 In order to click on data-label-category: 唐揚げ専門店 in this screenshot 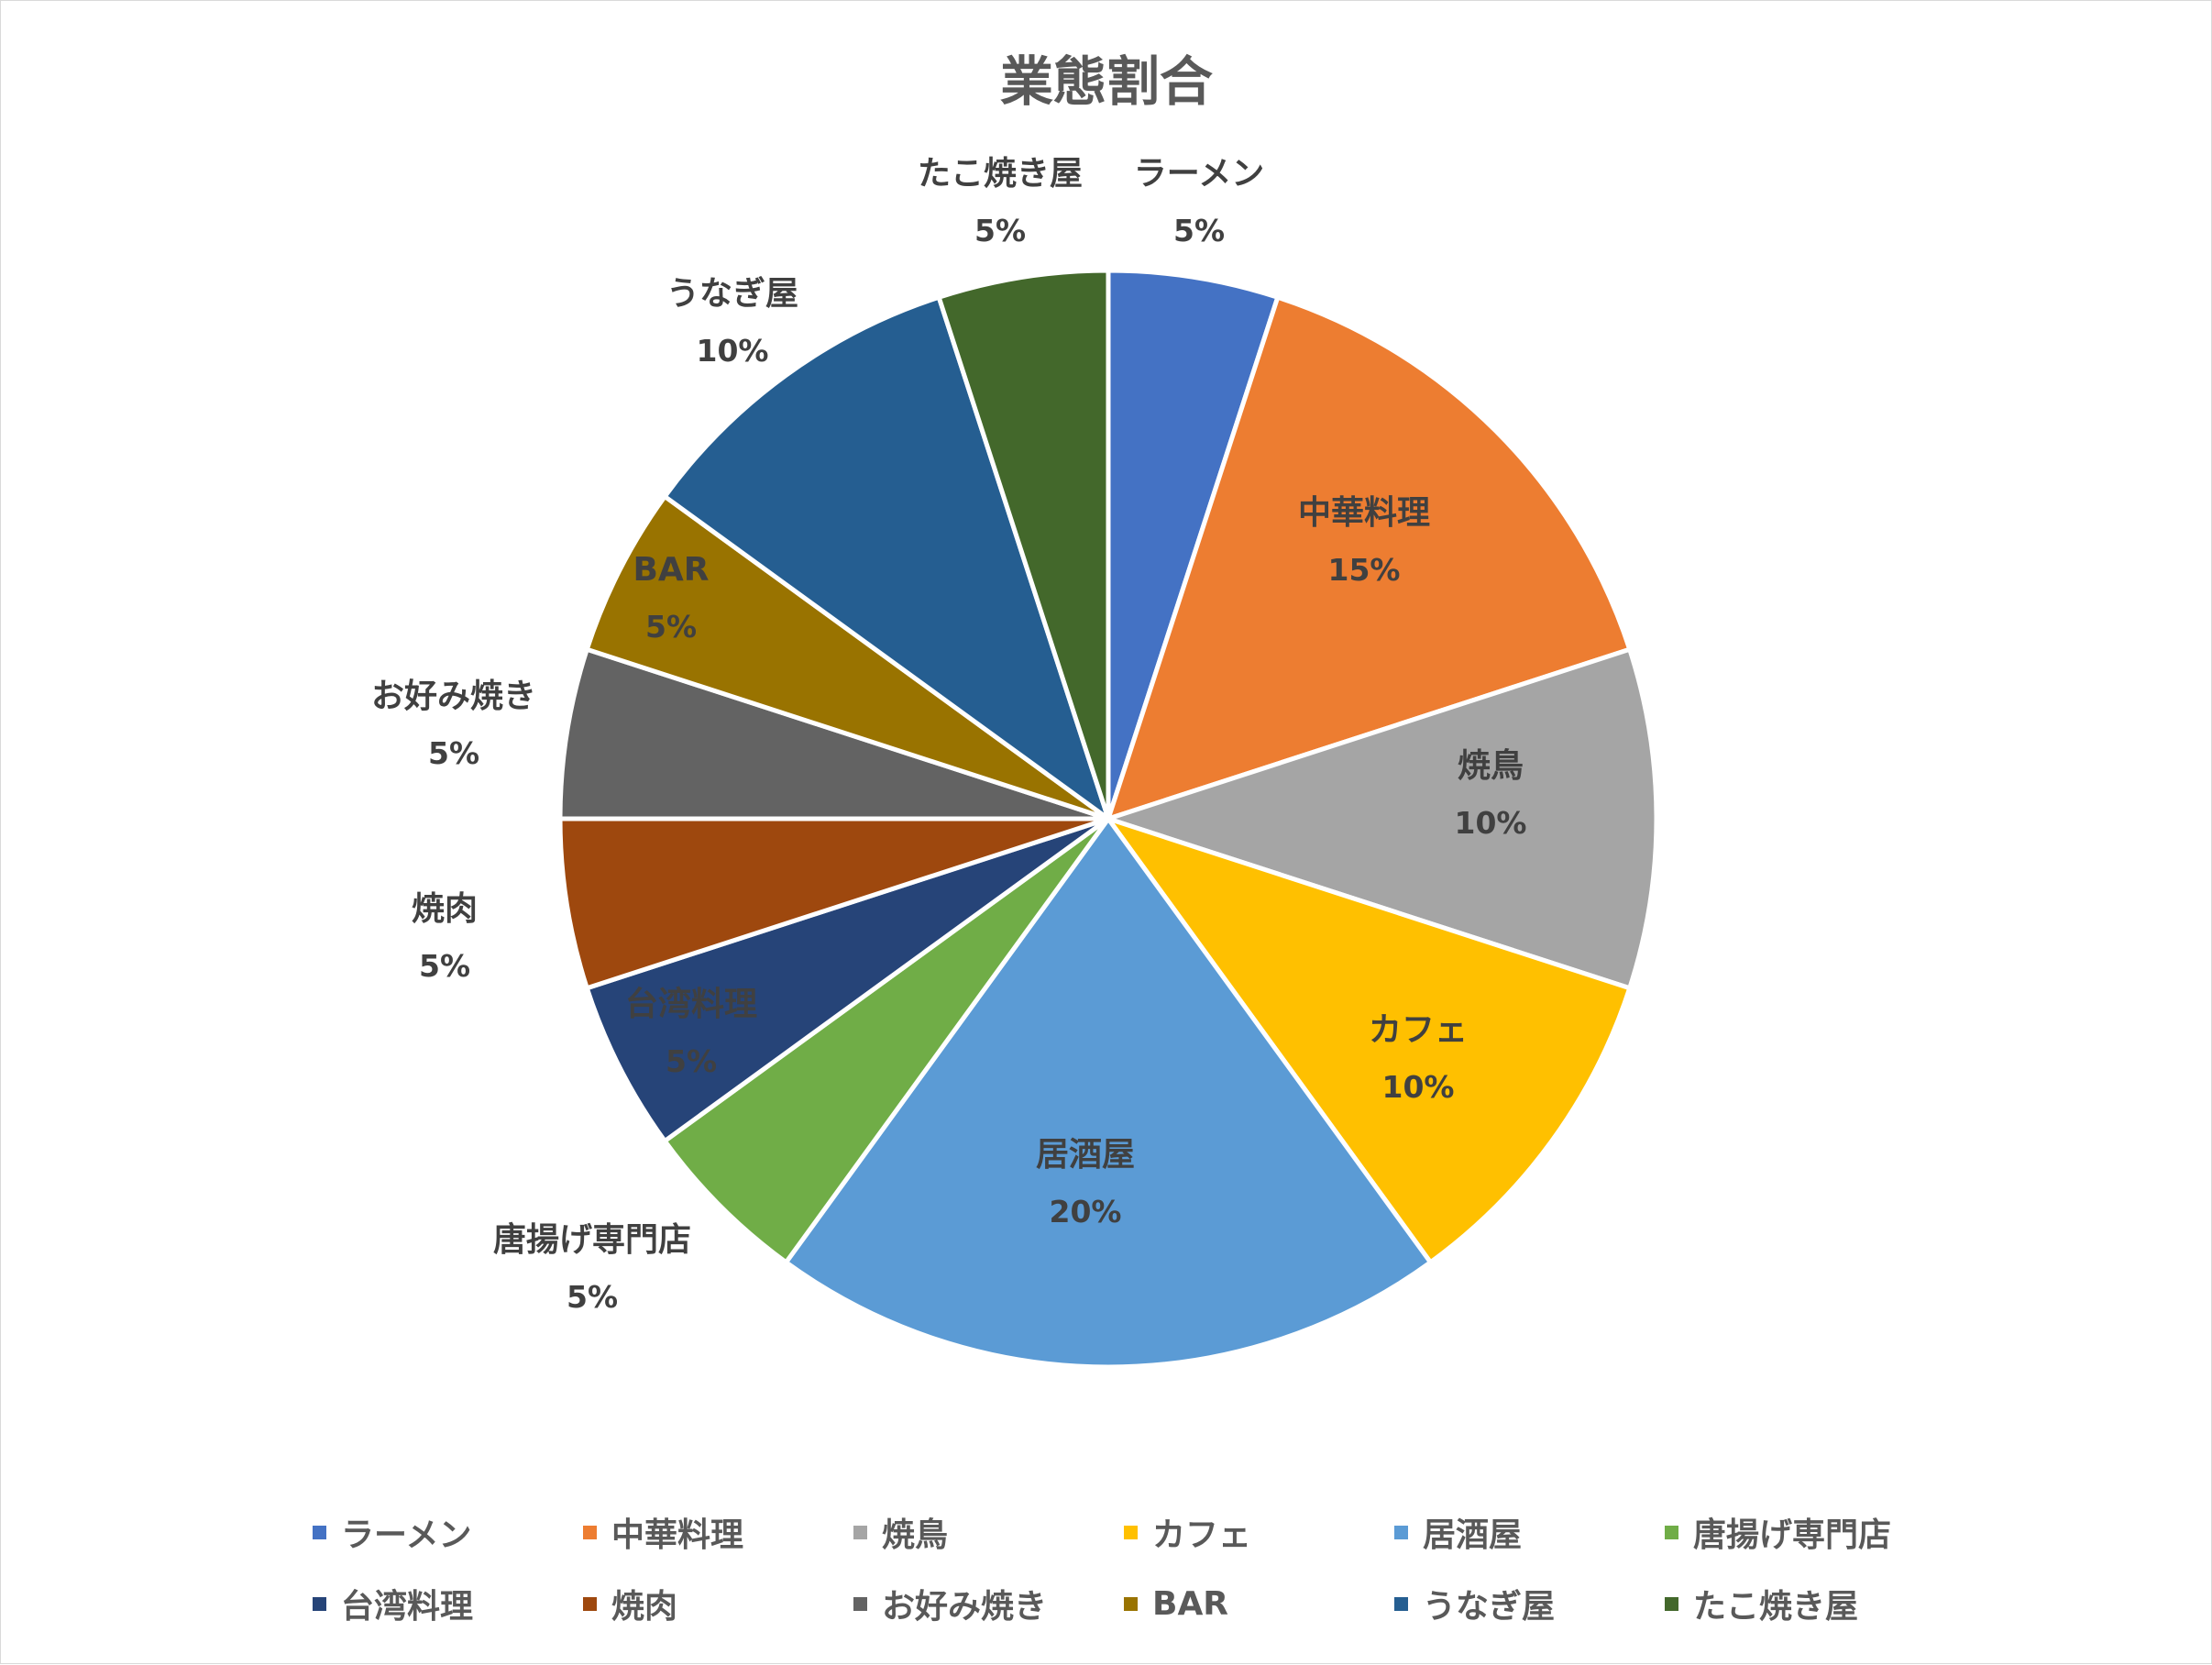, I will do `click(592, 1240)`.